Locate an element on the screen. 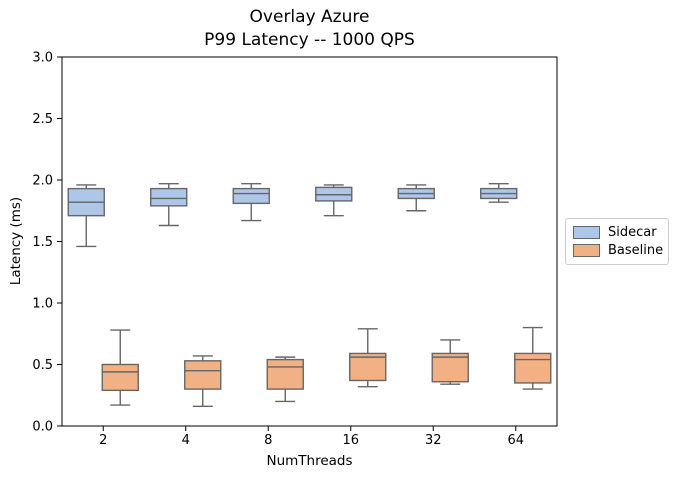  legend: Sidecar Baseline is located at coordinates (617, 241).